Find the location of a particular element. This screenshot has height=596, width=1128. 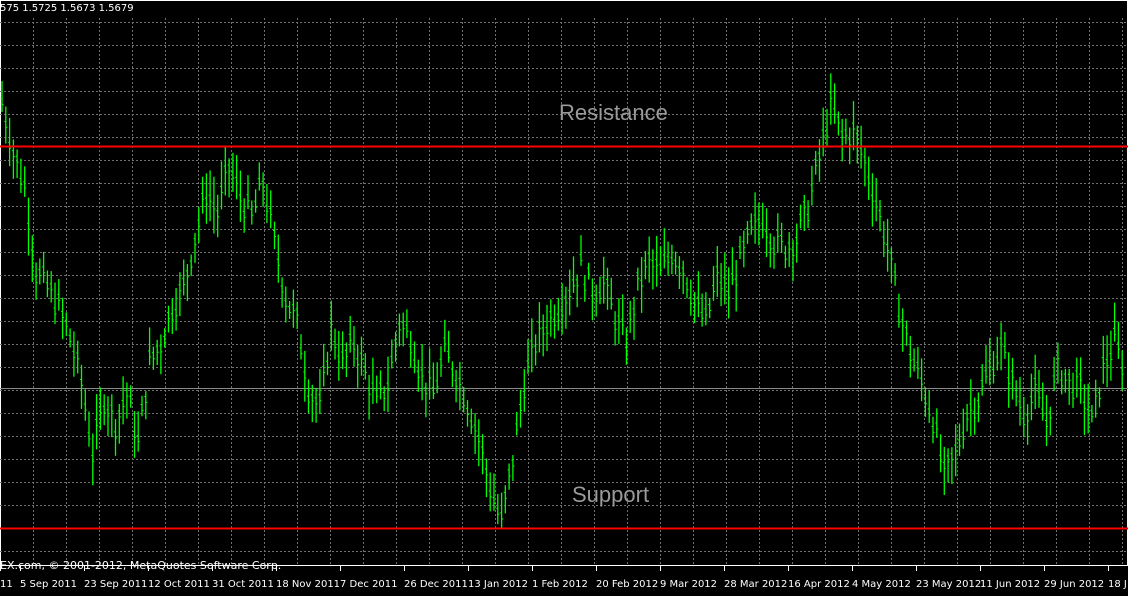

x-tick-label: 5 Sep 2011 is located at coordinates (48, 584).